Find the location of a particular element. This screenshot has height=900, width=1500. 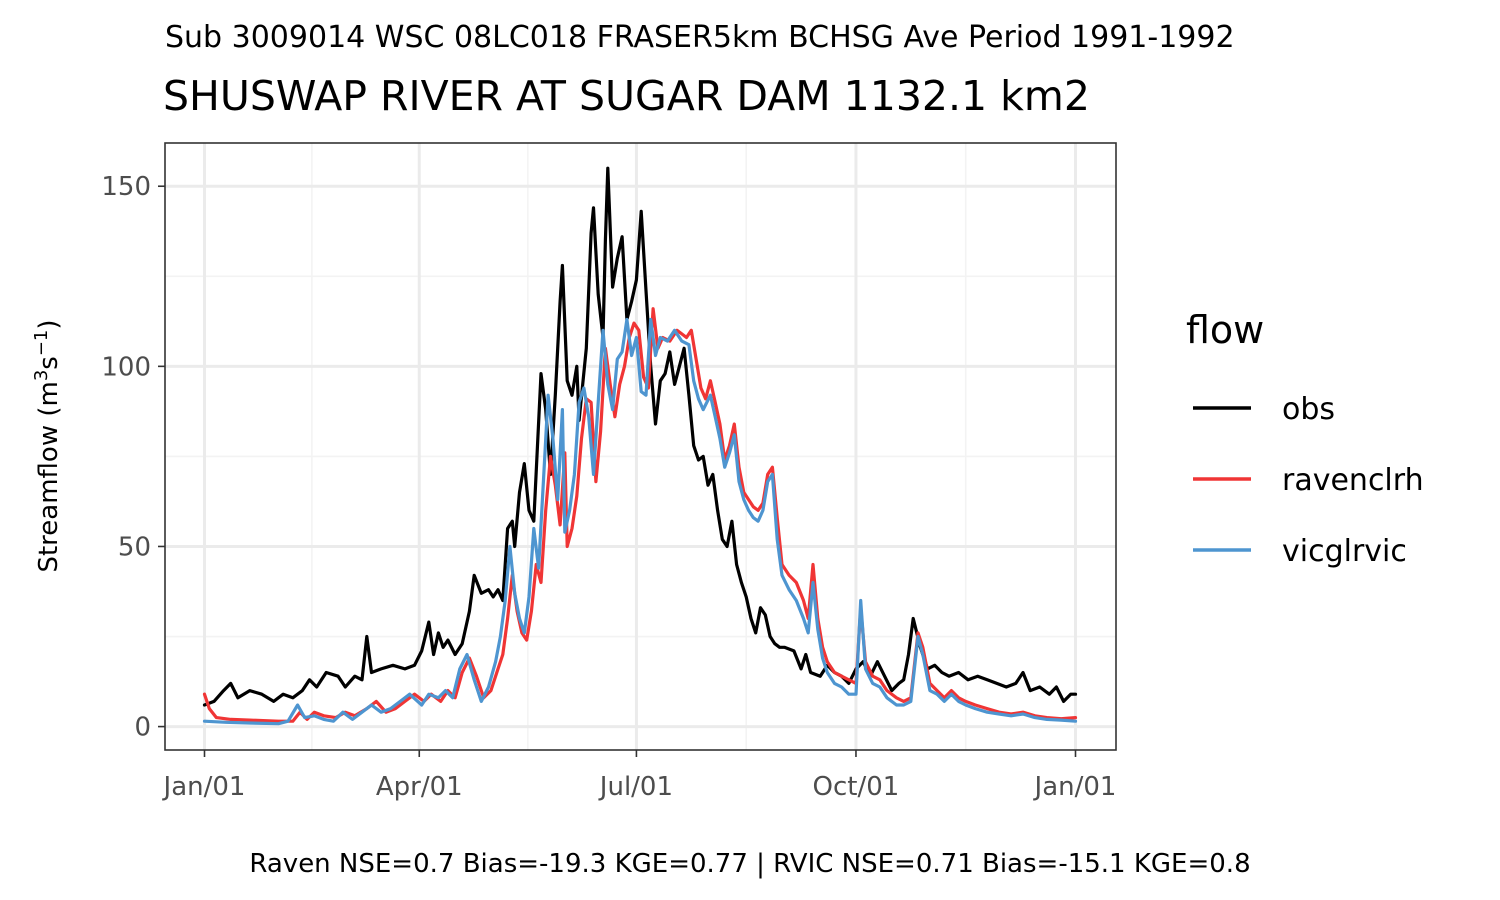

x-tick-label: Apr/01 is located at coordinates (419, 787).